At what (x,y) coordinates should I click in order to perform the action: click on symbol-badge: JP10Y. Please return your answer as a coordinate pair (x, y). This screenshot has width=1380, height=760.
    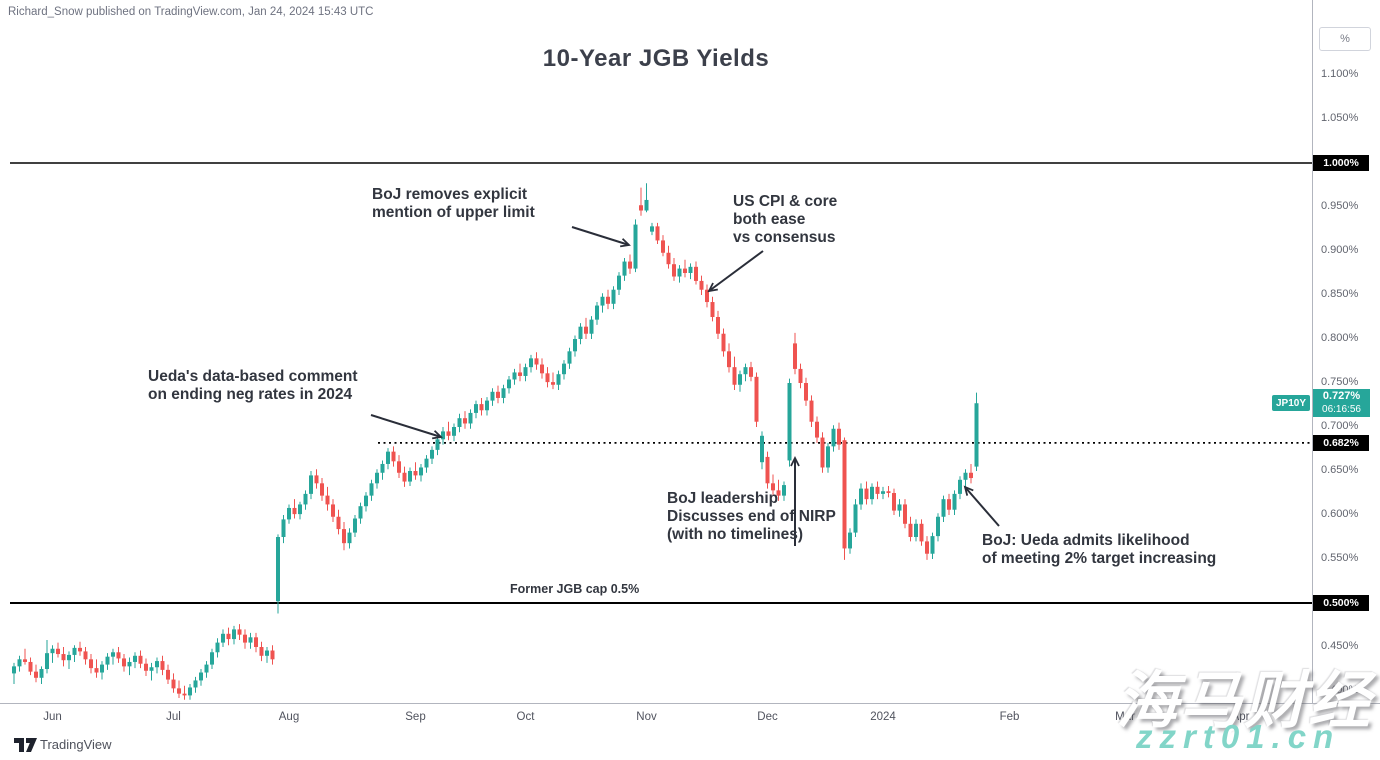
    Looking at the image, I should click on (1291, 403).